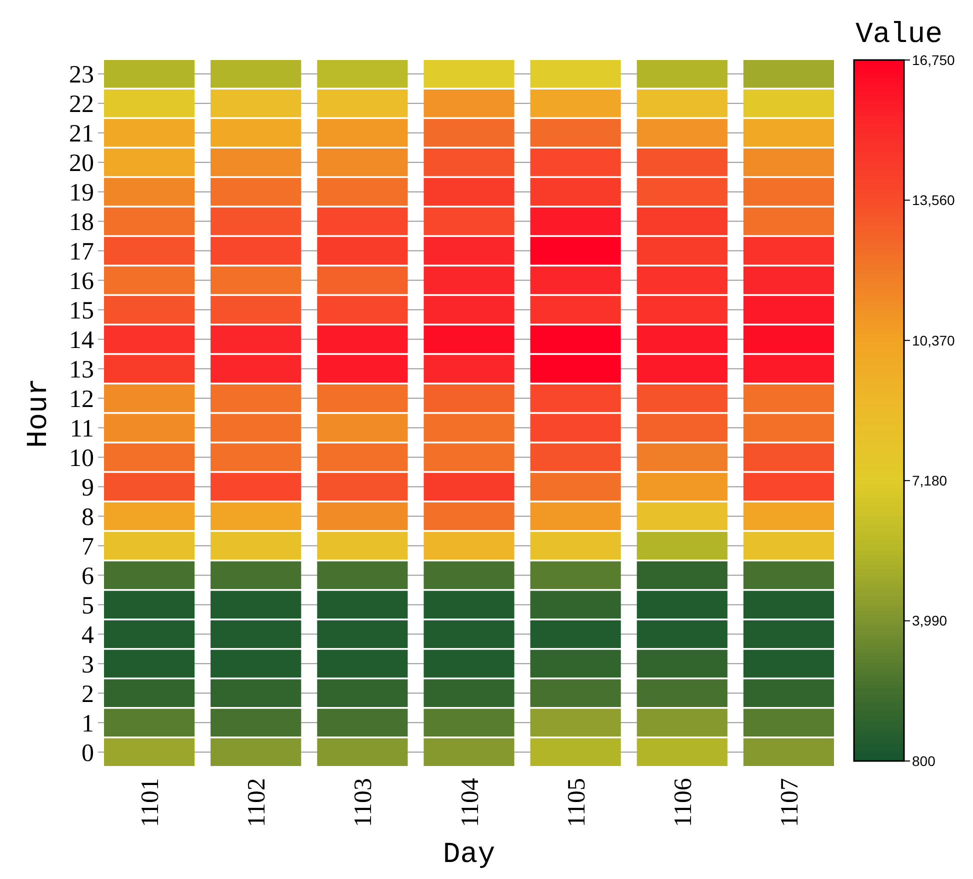 Image resolution: width=973 pixels, height=879 pixels. I want to click on y-tick-label: 16, so click(81, 282).